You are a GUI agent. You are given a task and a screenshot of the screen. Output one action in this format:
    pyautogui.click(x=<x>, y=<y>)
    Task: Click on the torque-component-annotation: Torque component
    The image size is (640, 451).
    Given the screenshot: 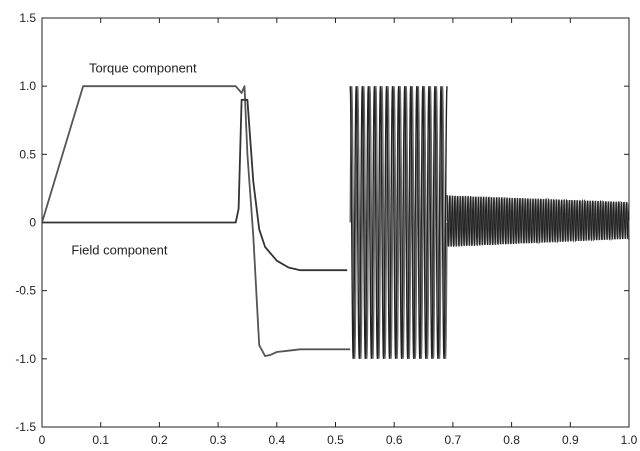 What is the action you would take?
    pyautogui.click(x=143, y=68)
    